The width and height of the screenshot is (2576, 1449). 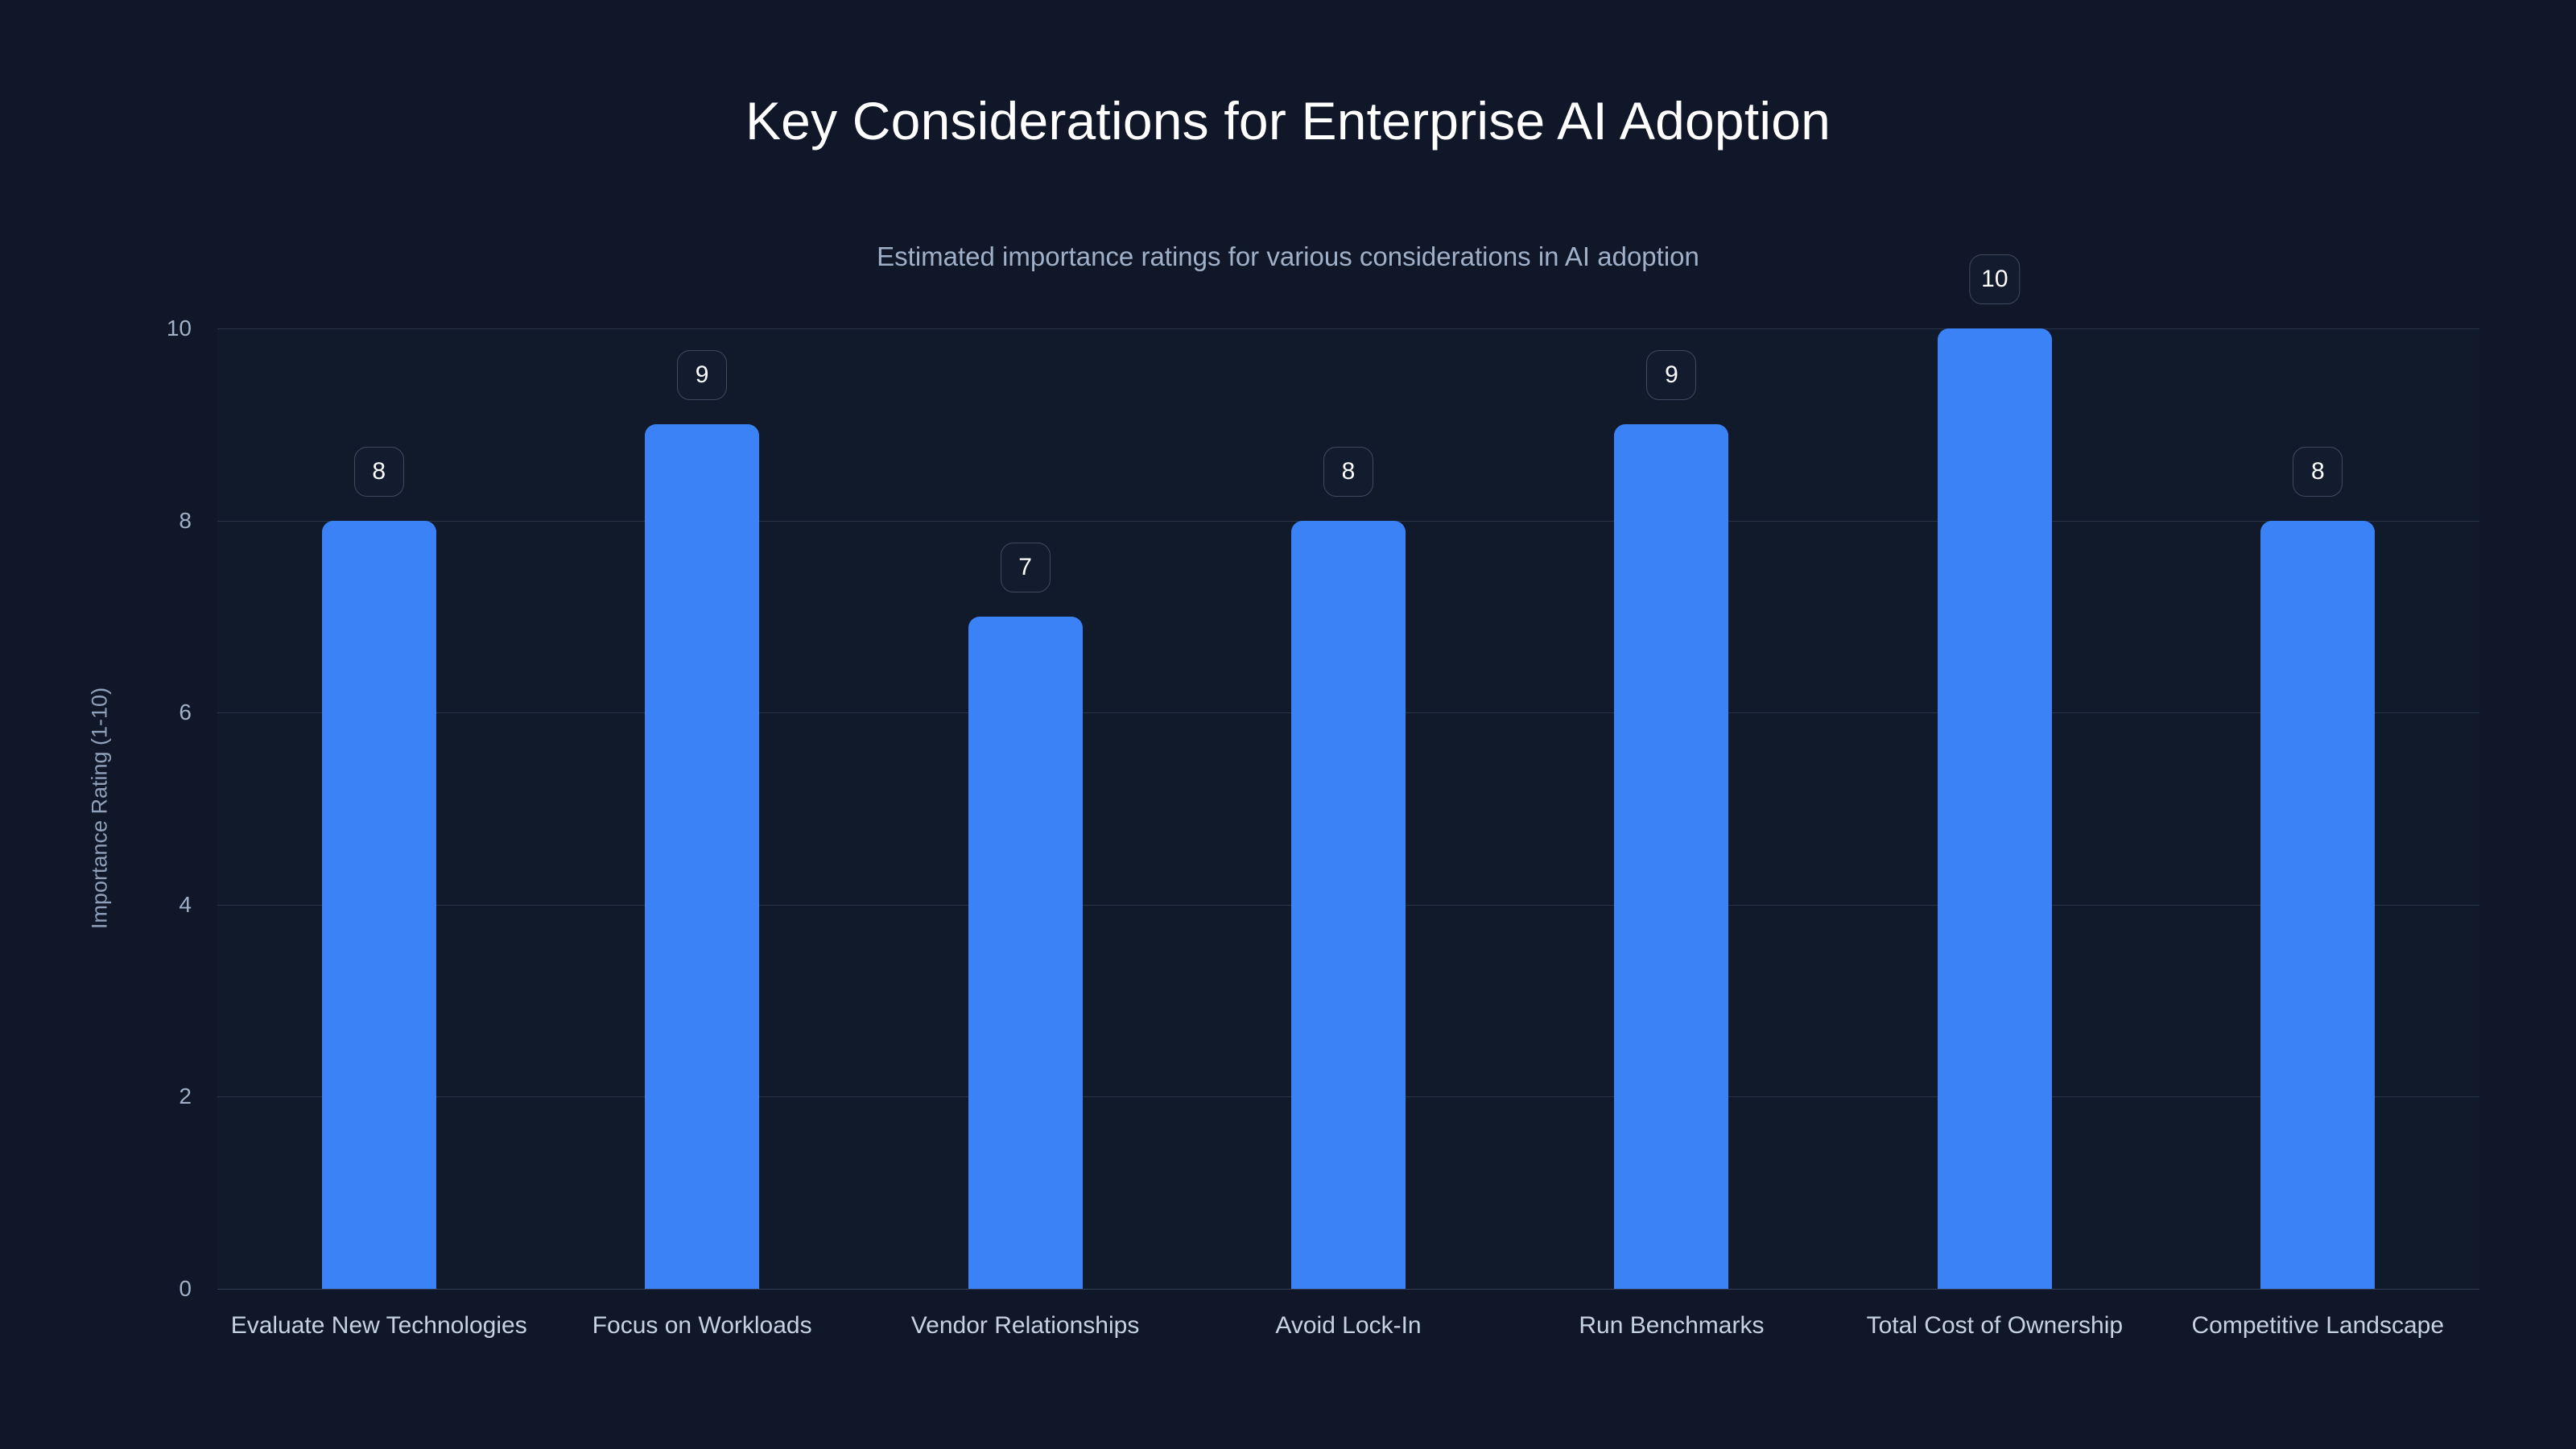 What do you see at coordinates (702, 1325) in the screenshot?
I see `x-tick-label: Focus on Workloads` at bounding box center [702, 1325].